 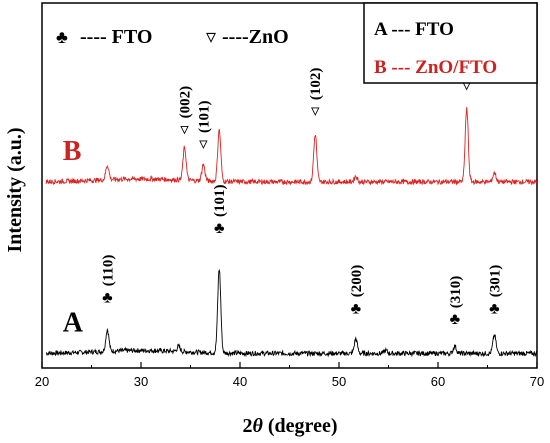 I want to click on fto-key-text: ---- FTO, so click(x=116, y=37).